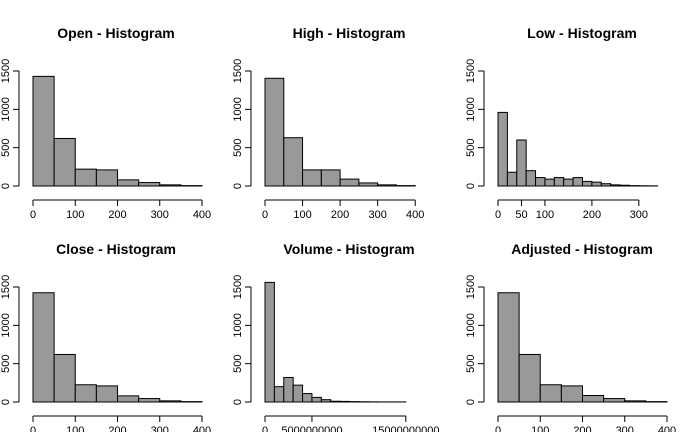 The width and height of the screenshot is (700, 432). What do you see at coordinates (405, 428) in the screenshot?
I see `x-tick-label: 15000000000` at bounding box center [405, 428].